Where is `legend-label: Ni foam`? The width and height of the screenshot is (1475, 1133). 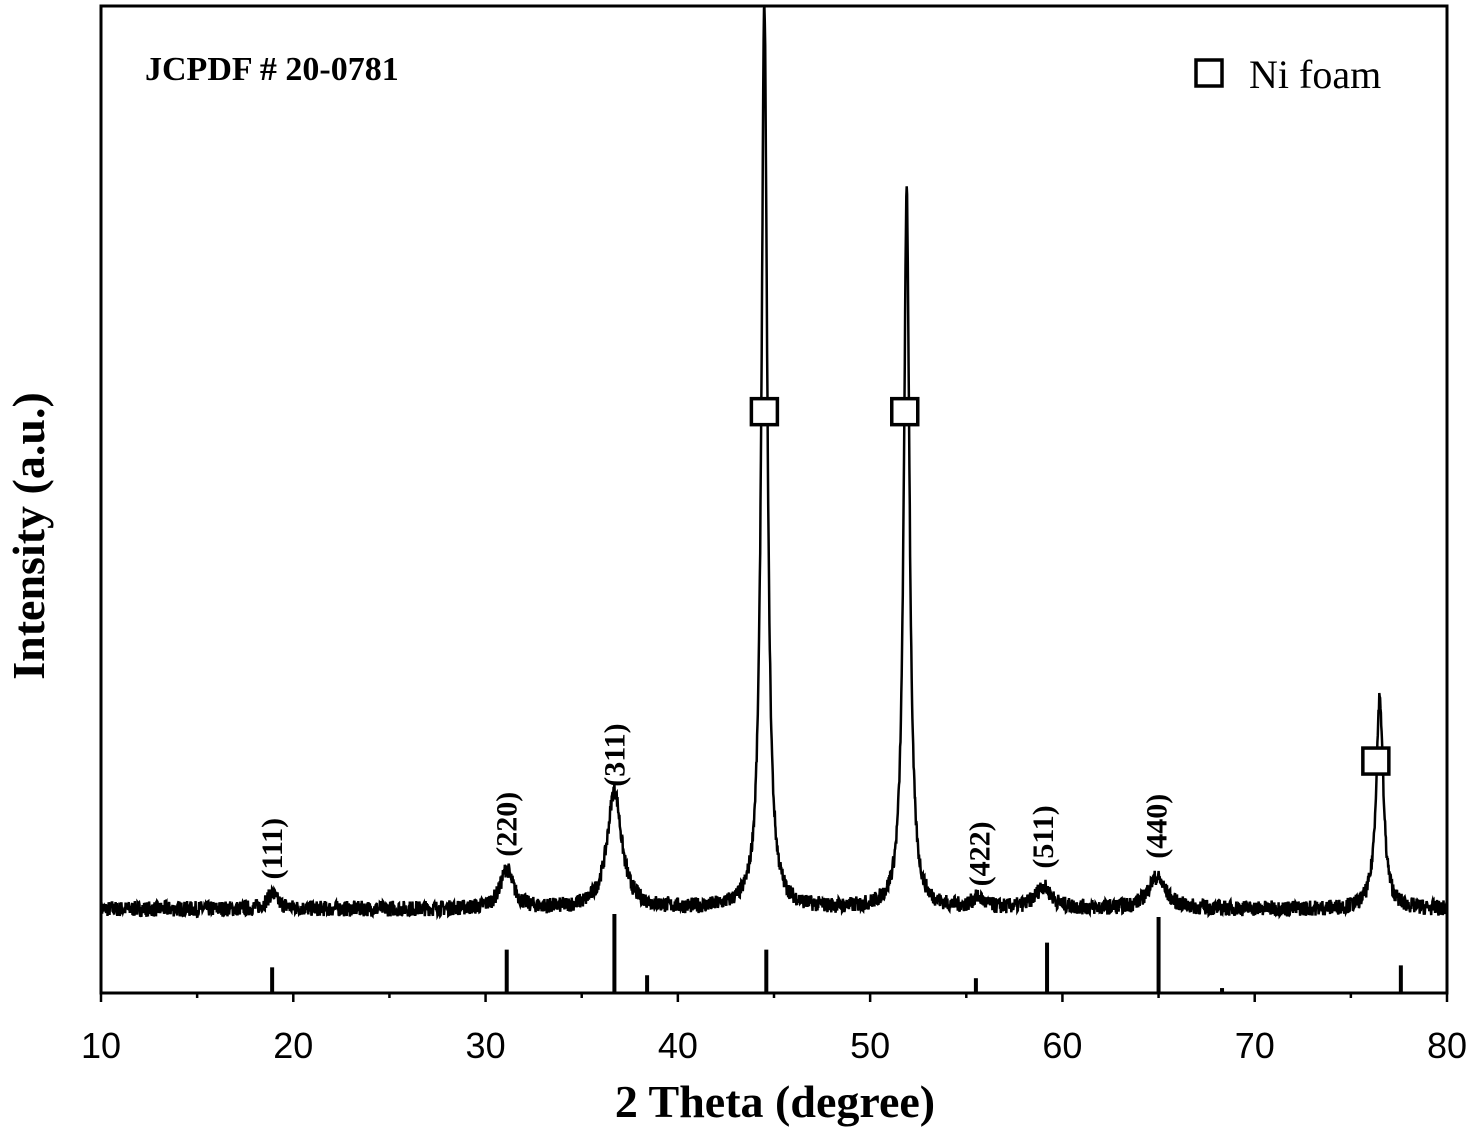
legend-label: Ni foam is located at coordinates (1315, 74).